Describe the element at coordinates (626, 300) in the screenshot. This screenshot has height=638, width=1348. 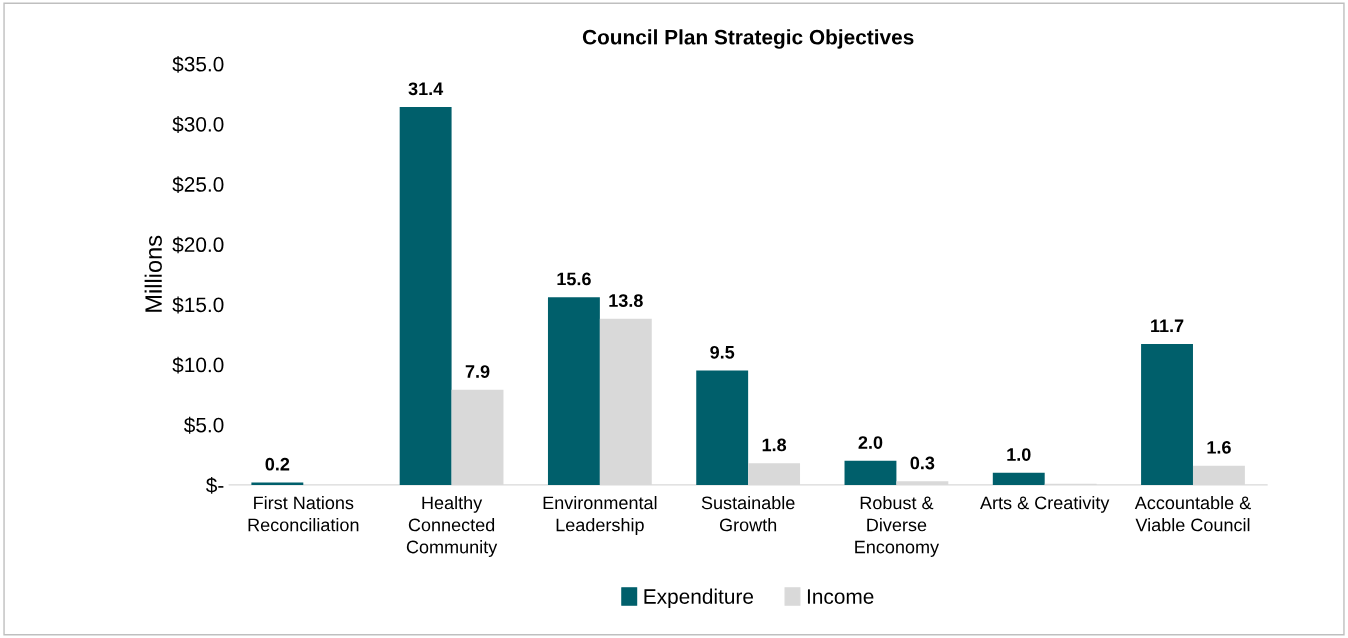
I see `data-label: 13.8` at that location.